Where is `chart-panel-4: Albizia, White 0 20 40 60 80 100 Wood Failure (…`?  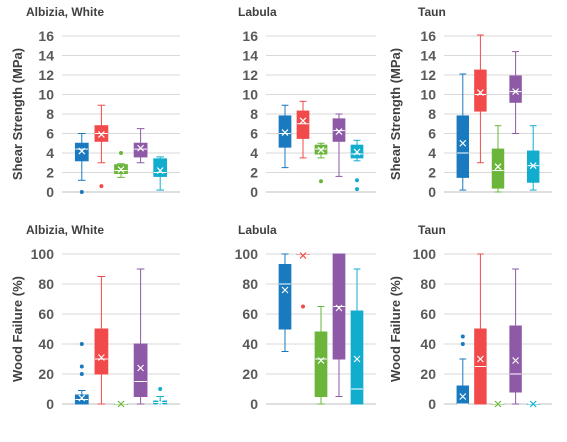 chart-panel-4: Albizia, White 0 20 40 60 80 100 Wood Failure (… is located at coordinates (95, 317).